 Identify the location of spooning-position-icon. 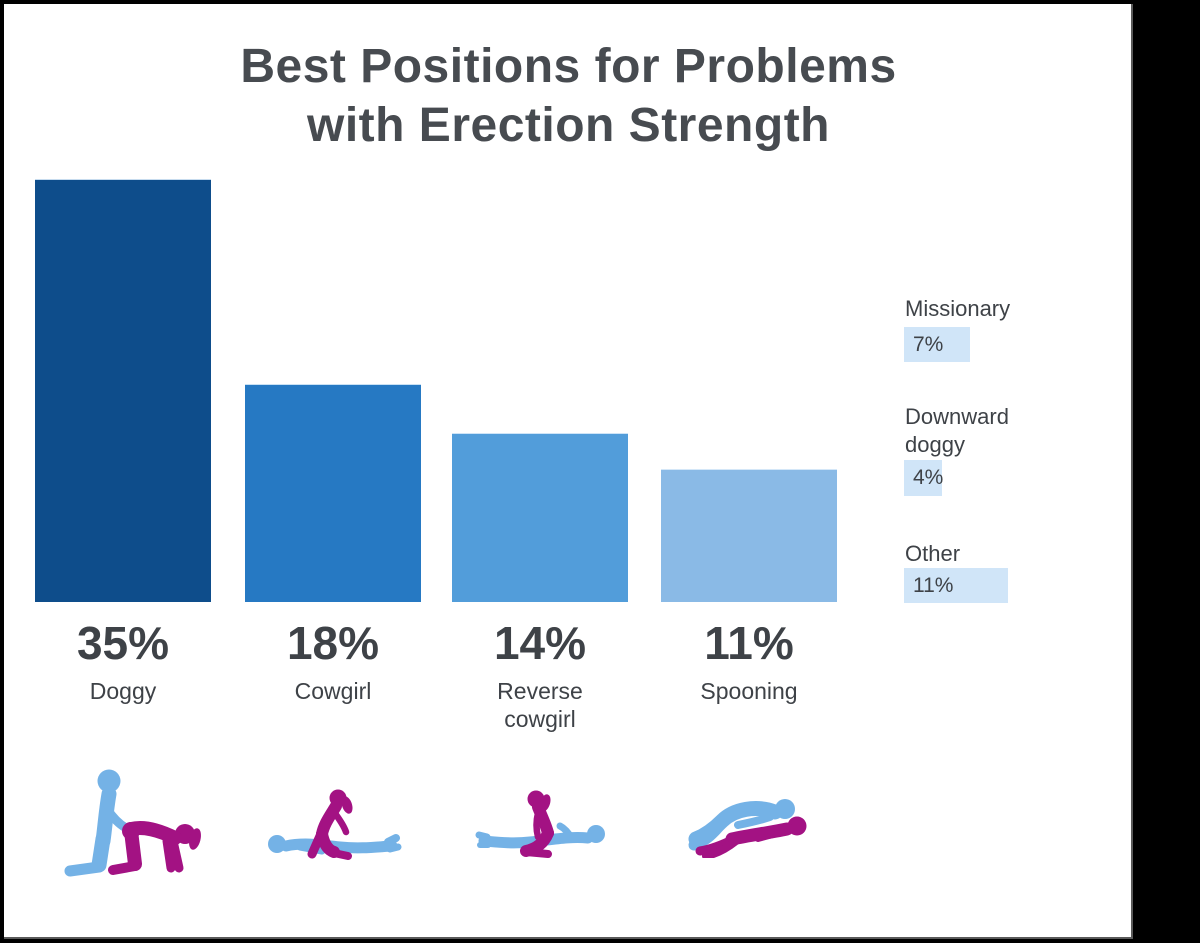
(747, 828).